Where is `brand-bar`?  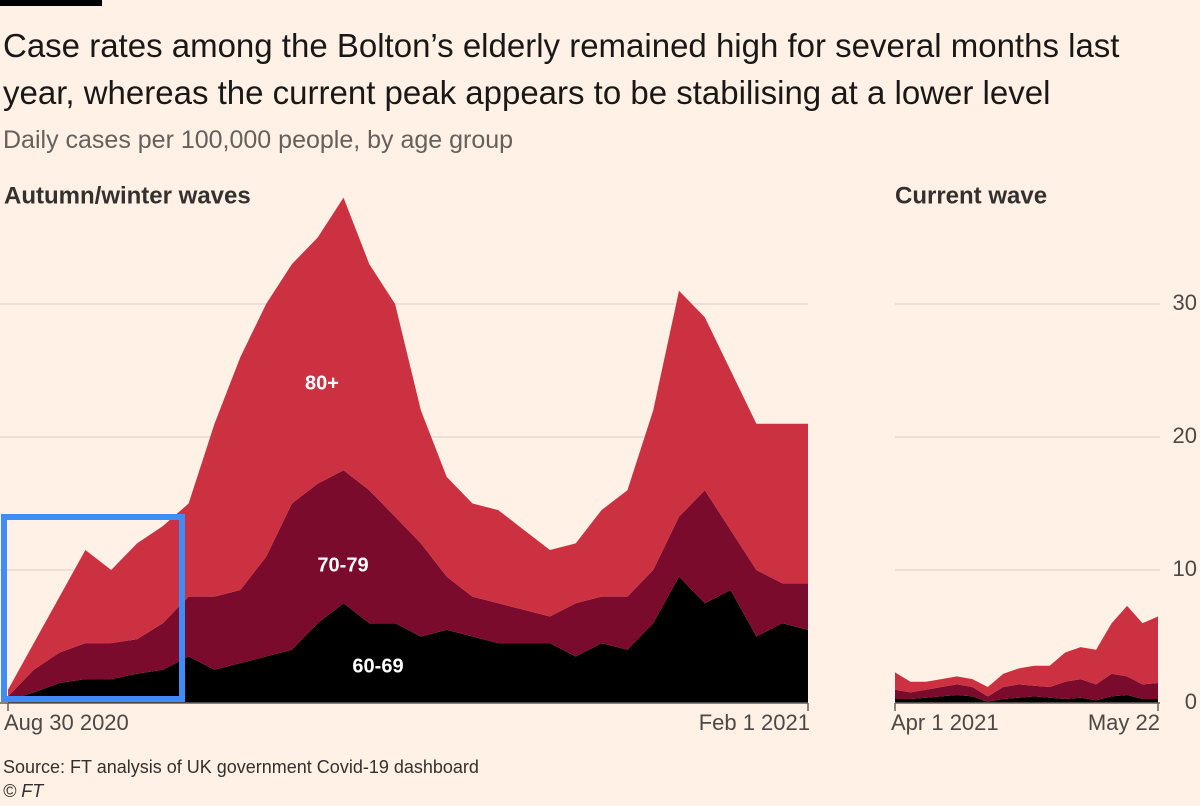
brand-bar is located at coordinates (51, 3).